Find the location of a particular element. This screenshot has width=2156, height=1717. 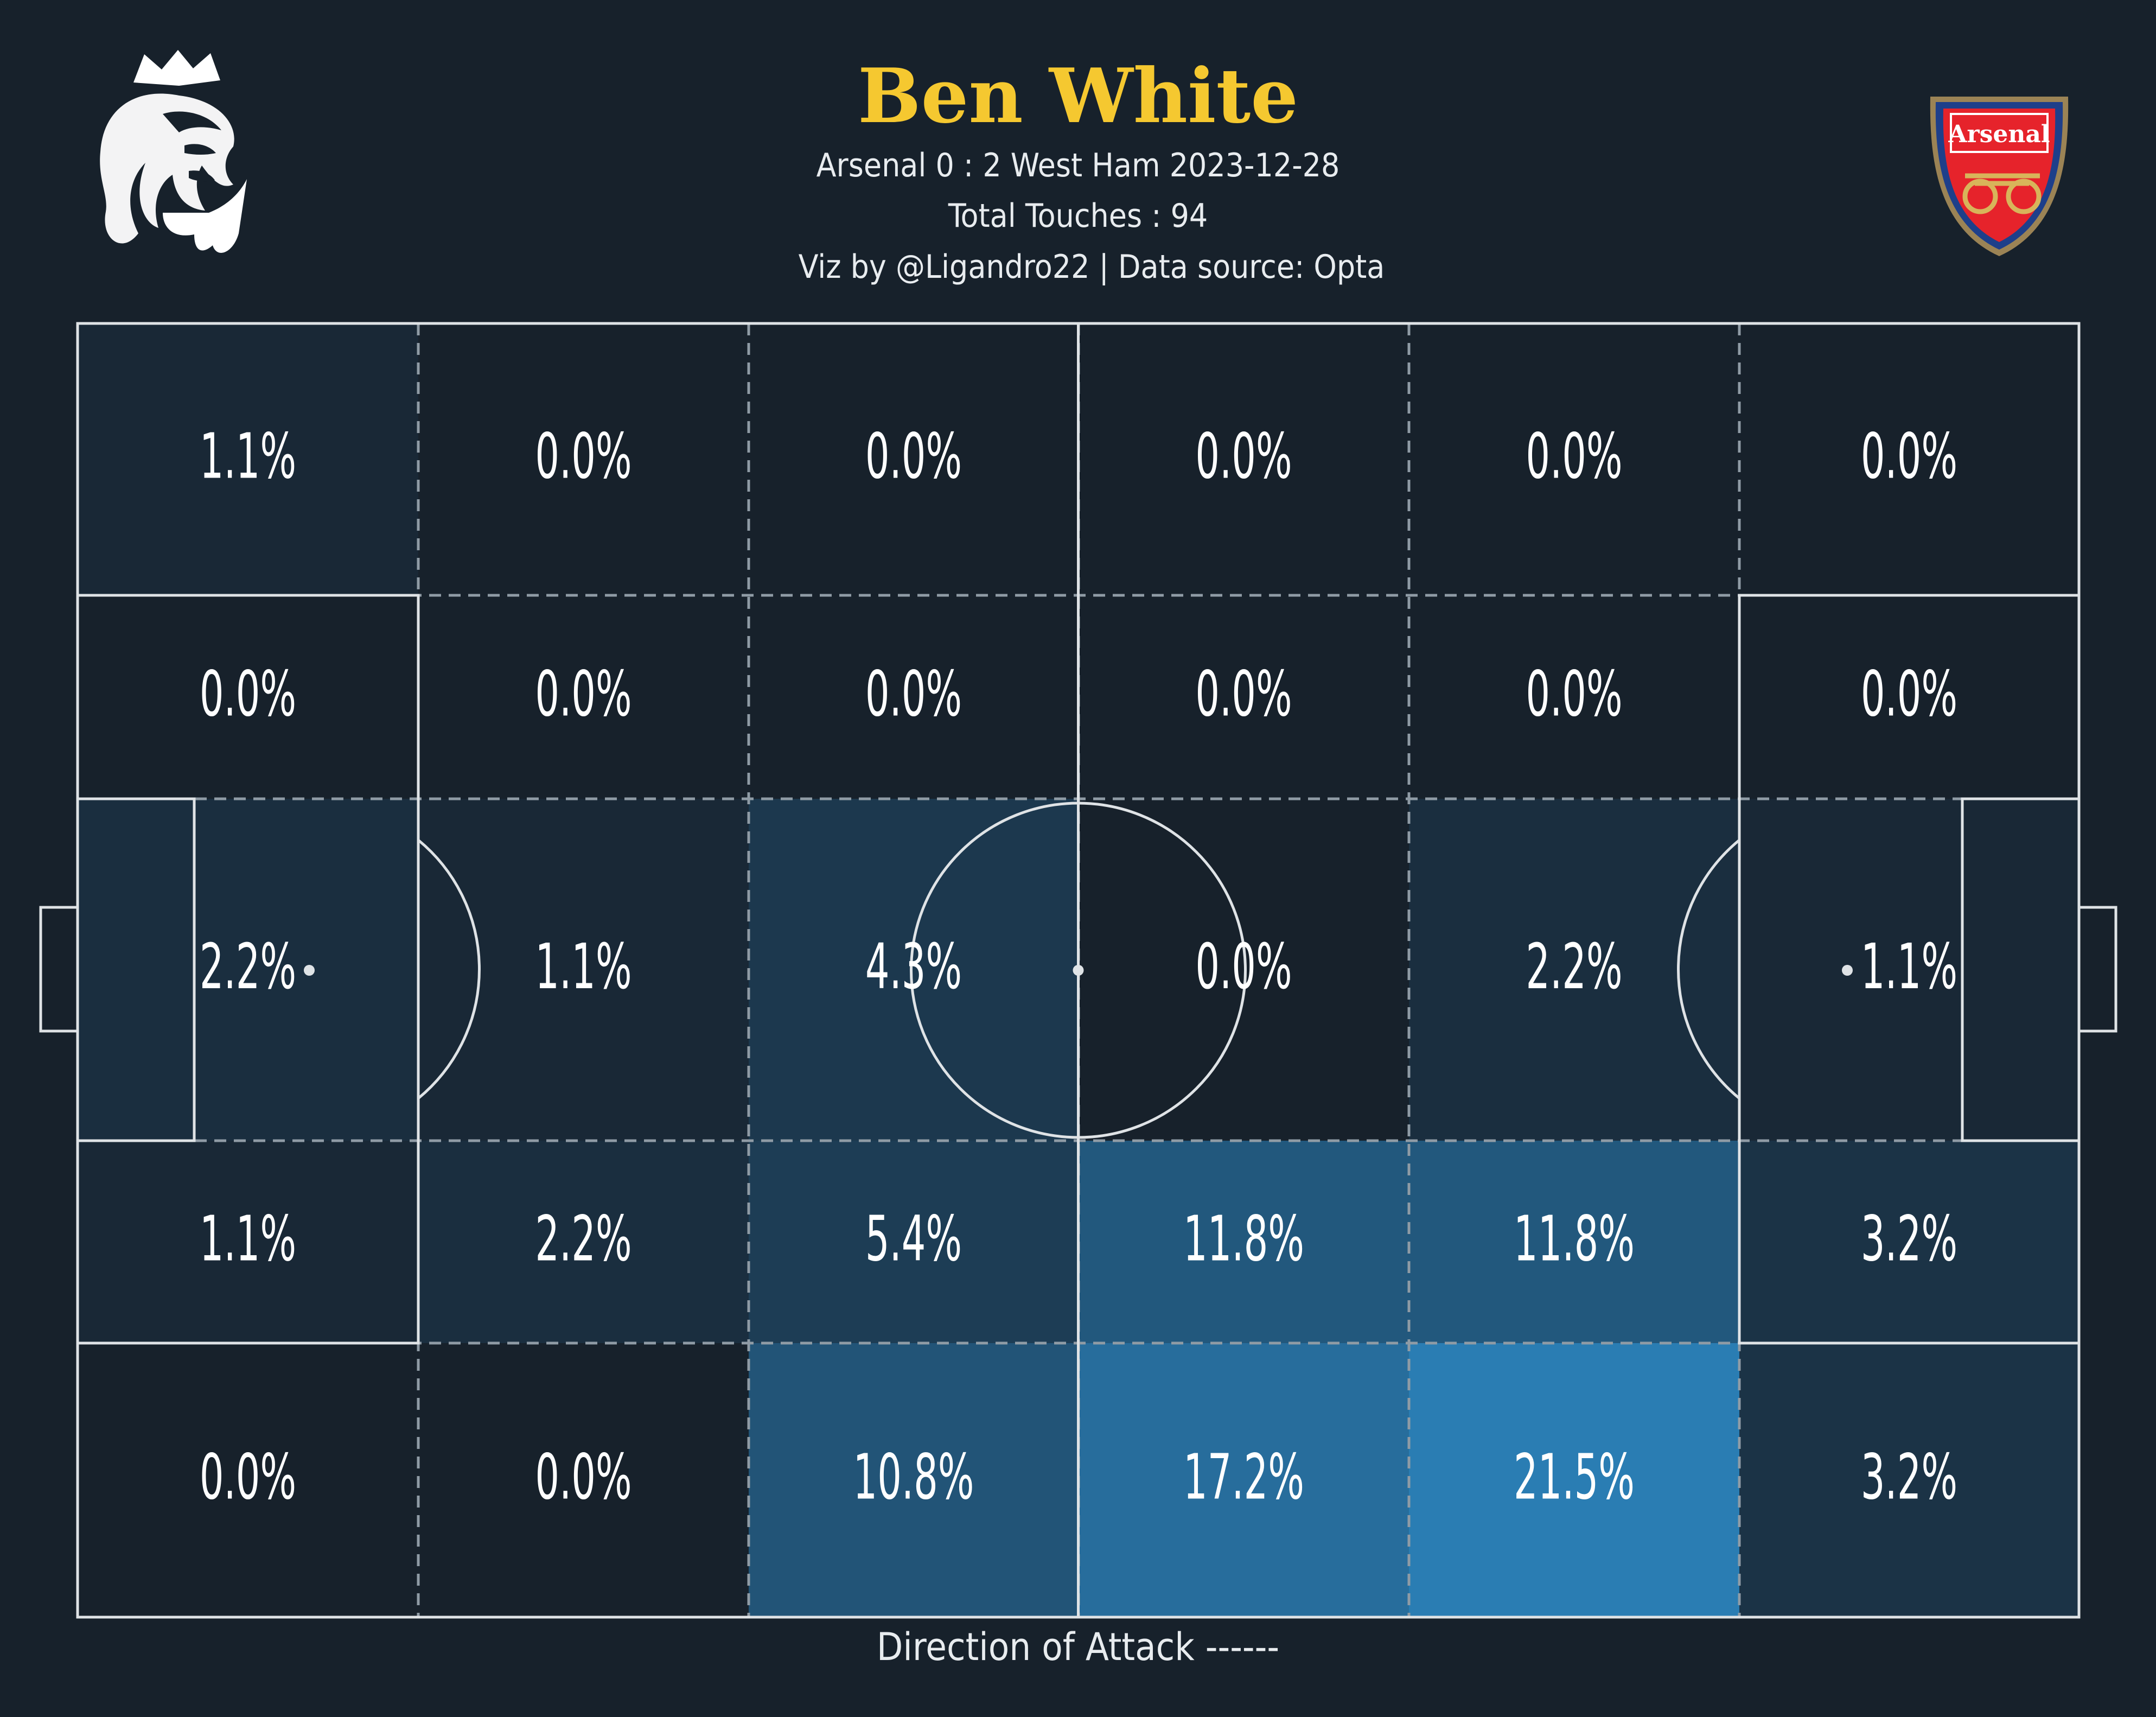

crest-text: Arsenal is located at coordinates (1999, 134).